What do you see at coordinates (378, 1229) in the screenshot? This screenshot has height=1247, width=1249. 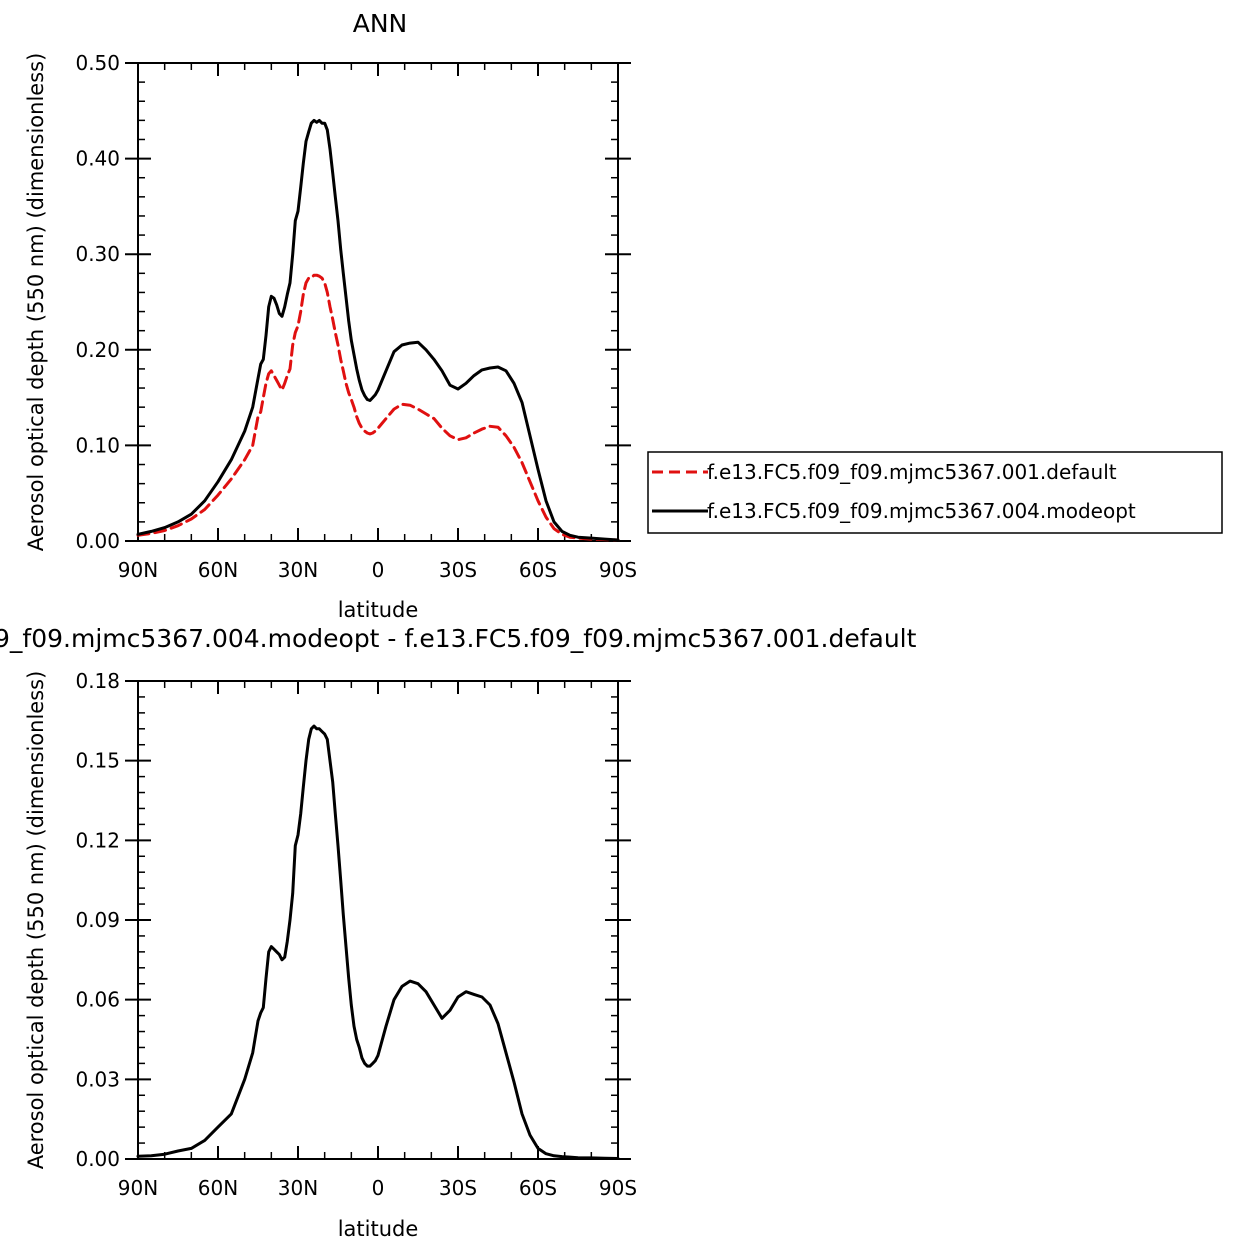 I see `bottom-plot-xlabel: latitude` at bounding box center [378, 1229].